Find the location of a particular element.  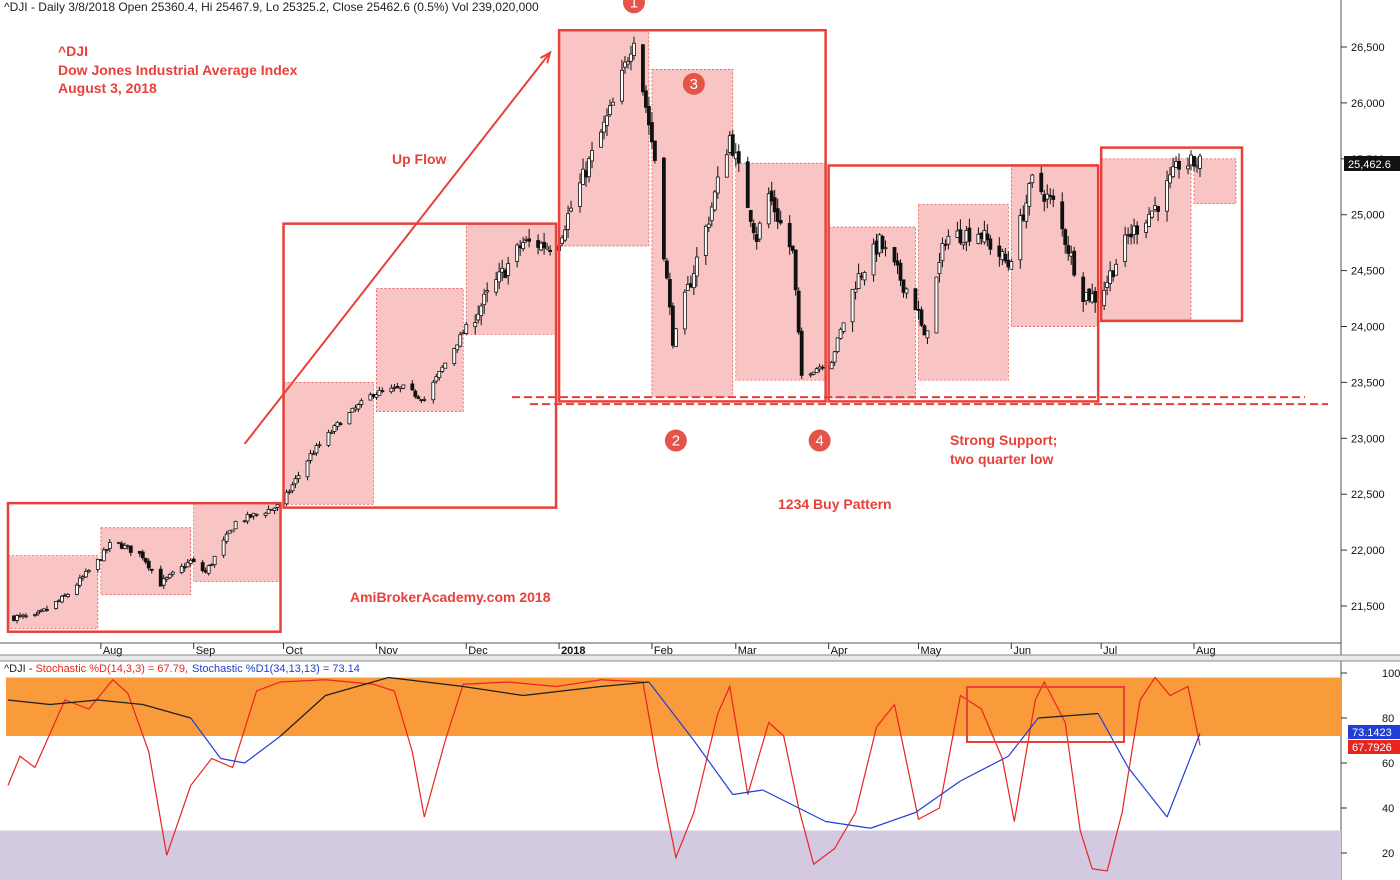

marker-label: 4 is located at coordinates (819, 441).